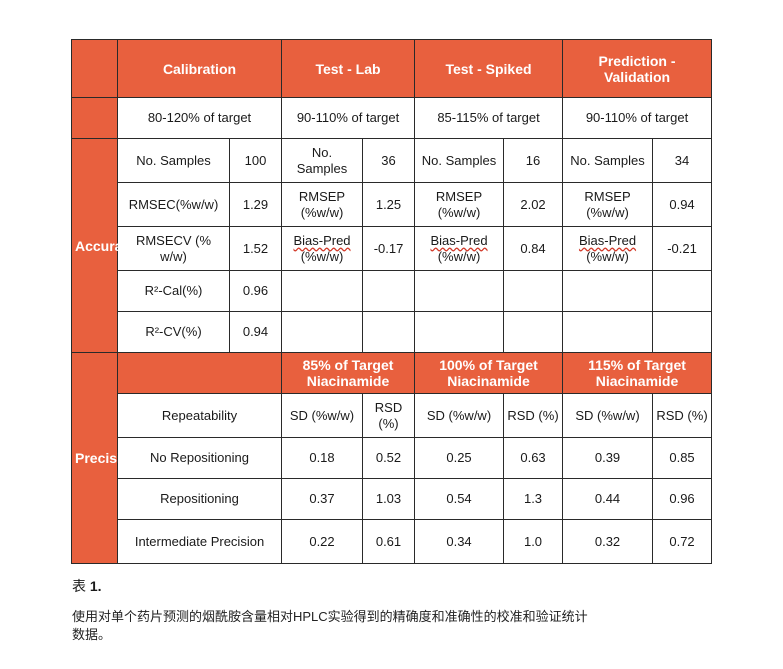 Image resolution: width=783 pixels, height=669 pixels. What do you see at coordinates (533, 204) in the screenshot?
I see `spiked-value: 2.02` at bounding box center [533, 204].